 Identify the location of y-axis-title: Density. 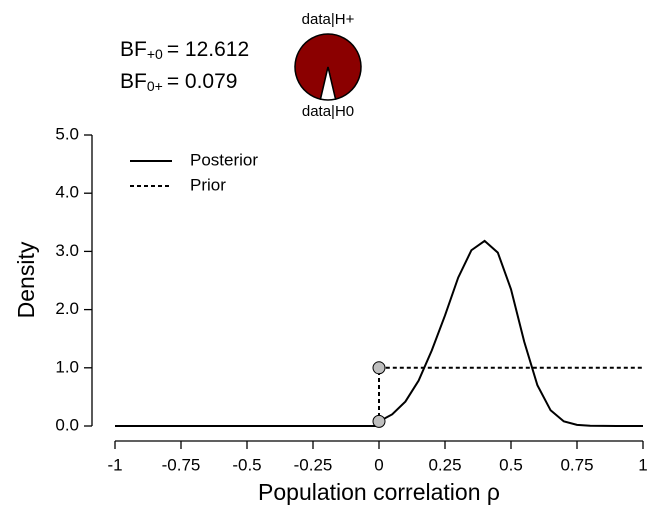
(26, 279).